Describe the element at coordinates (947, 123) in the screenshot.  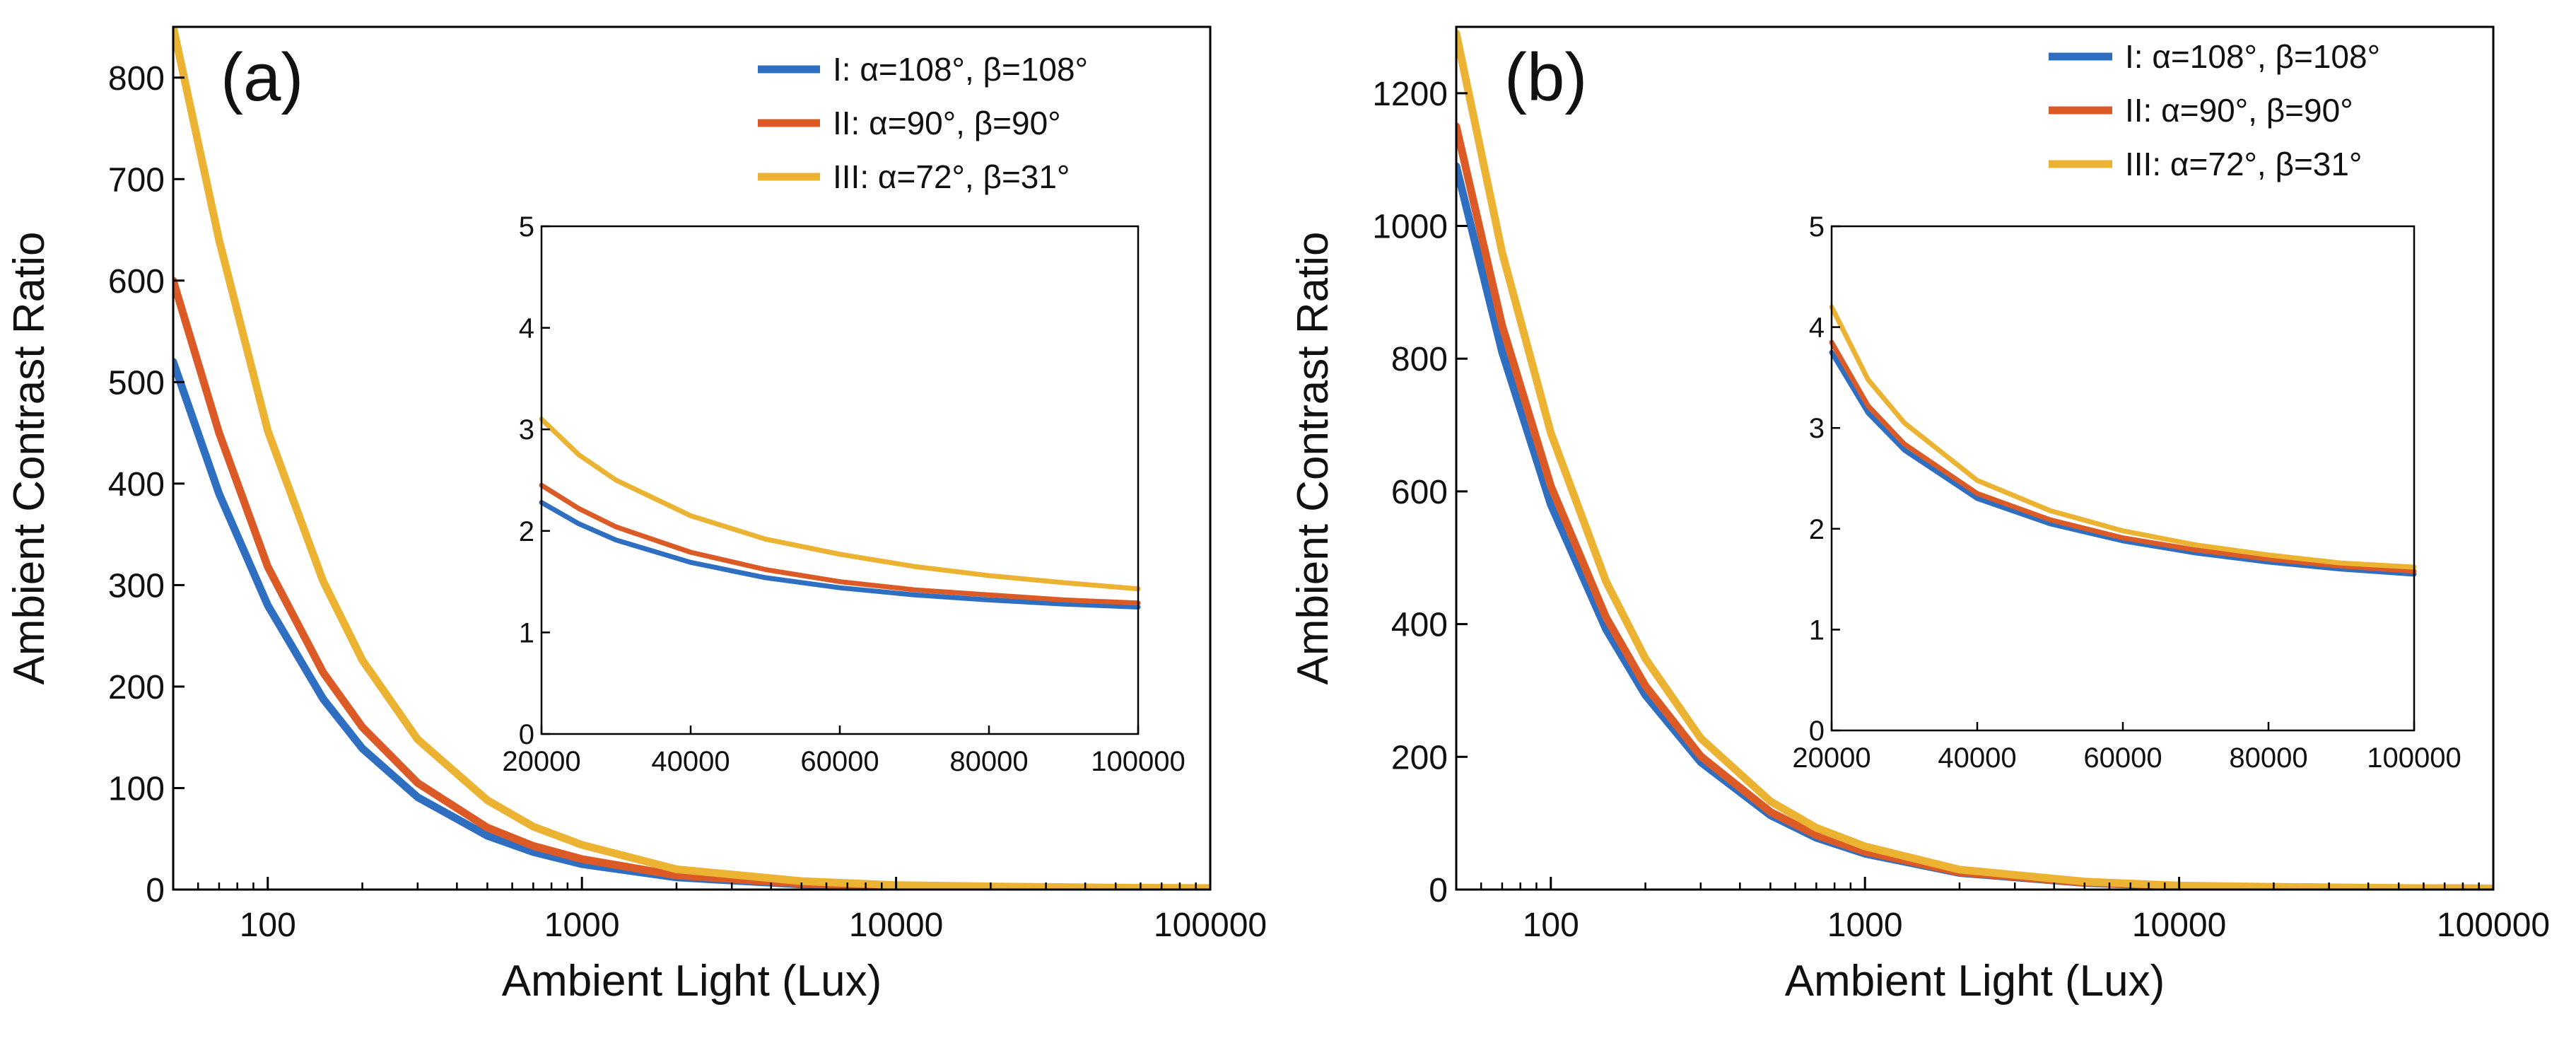
I see `panel-a-legend-label-II: II: α=90°, β=90°` at that location.